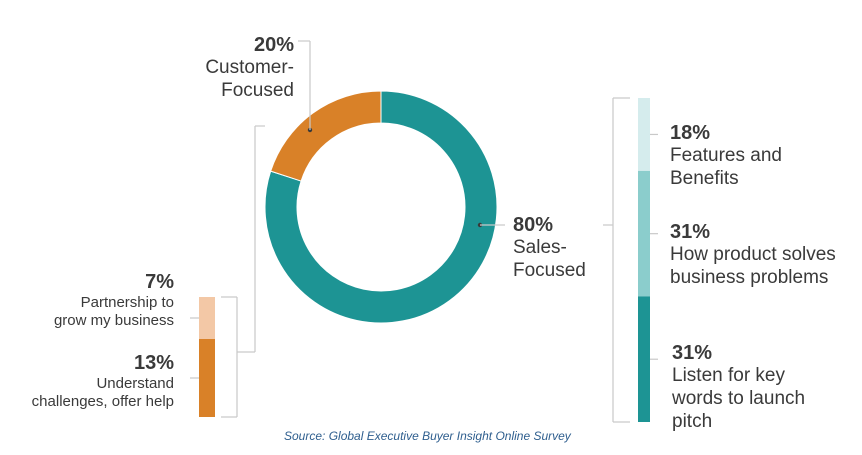 The image size is (862, 455). I want to click on sales-focused-label: 80% Sales- Focused, so click(563, 248).